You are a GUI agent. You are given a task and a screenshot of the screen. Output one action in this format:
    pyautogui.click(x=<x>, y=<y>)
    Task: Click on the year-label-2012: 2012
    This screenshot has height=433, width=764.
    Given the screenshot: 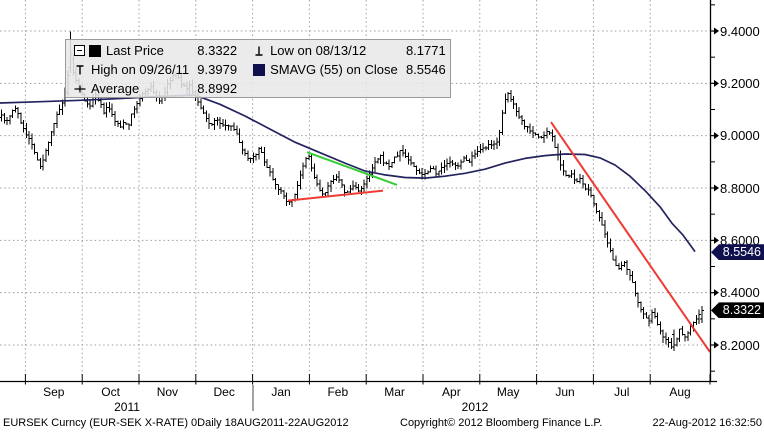 What is the action you would take?
    pyautogui.click(x=475, y=407)
    